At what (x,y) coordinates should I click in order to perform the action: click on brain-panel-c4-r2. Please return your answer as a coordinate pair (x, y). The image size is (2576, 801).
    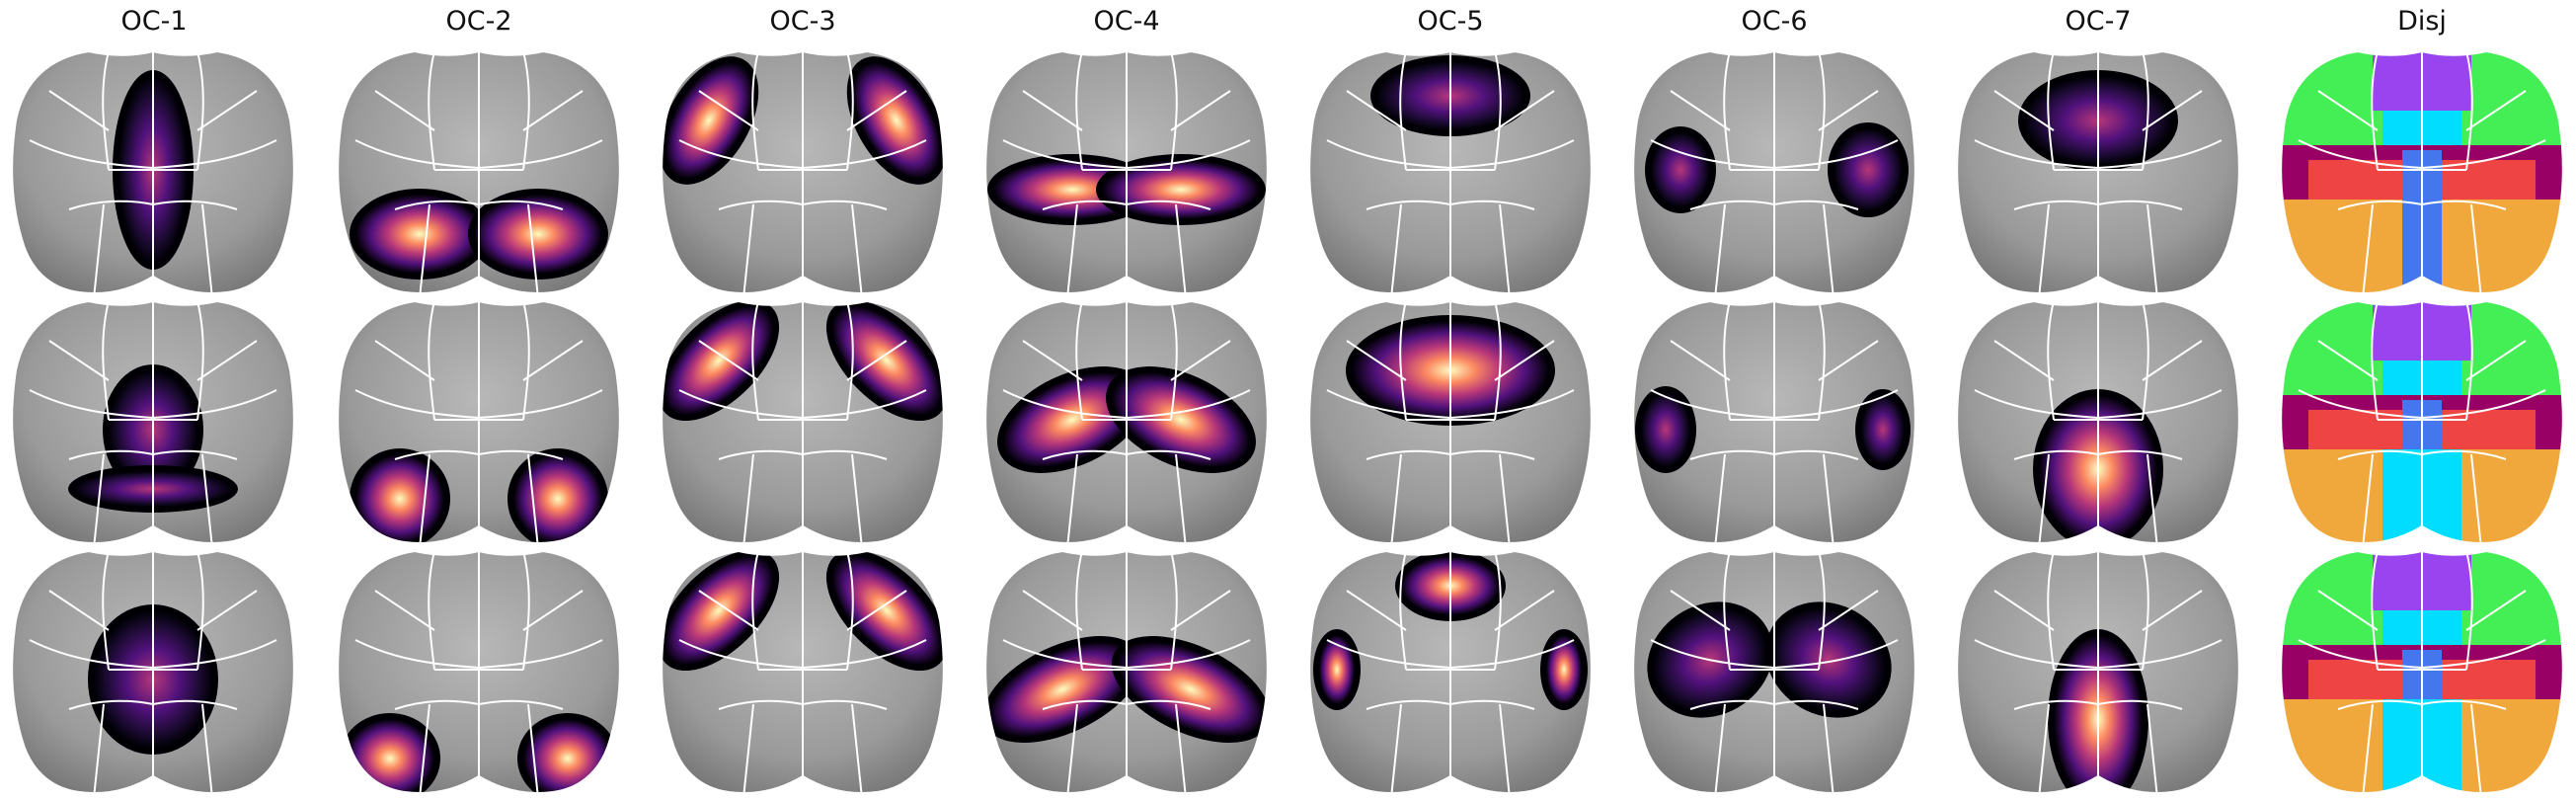
    Looking at the image, I should click on (1126, 422).